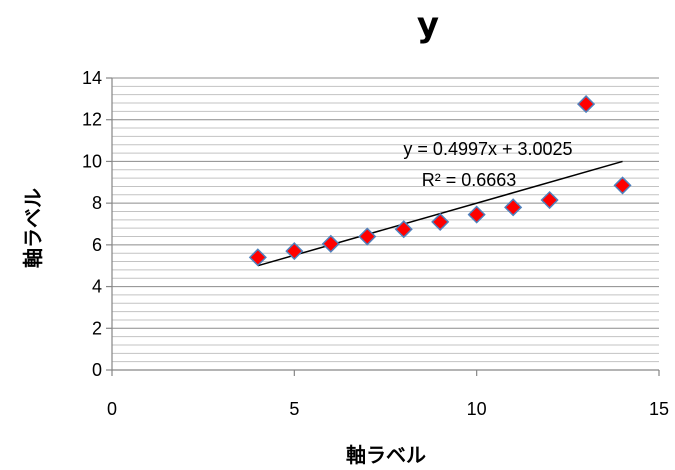 The width and height of the screenshot is (675, 470). Describe the element at coordinates (92, 224) in the screenshot. I see `y-tick-labels: 0 2 4 6 8 10 12 14` at that location.